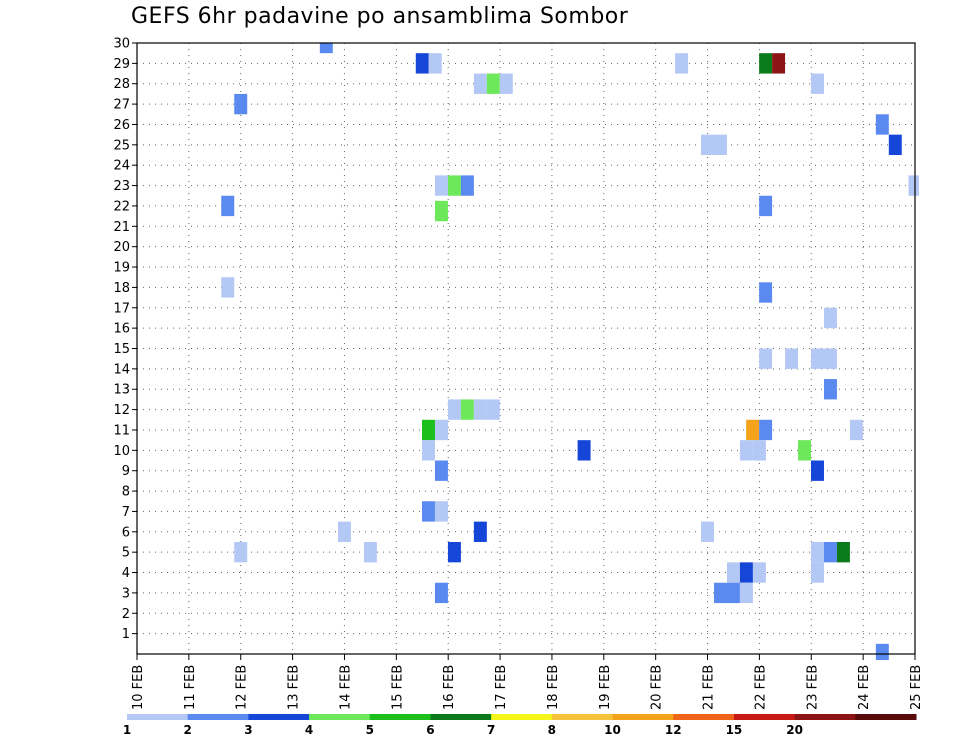 The image size is (960, 742). Describe the element at coordinates (138, 687) in the screenshot. I see `x-tick-label: 10 FEB` at that location.